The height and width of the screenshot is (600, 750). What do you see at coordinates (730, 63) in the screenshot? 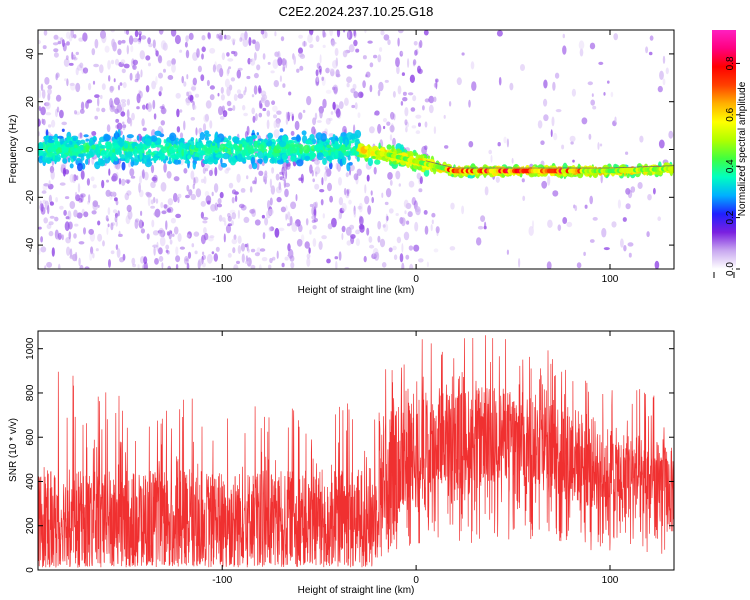
I see `colorbar-tick-label: 0.8` at bounding box center [730, 63].